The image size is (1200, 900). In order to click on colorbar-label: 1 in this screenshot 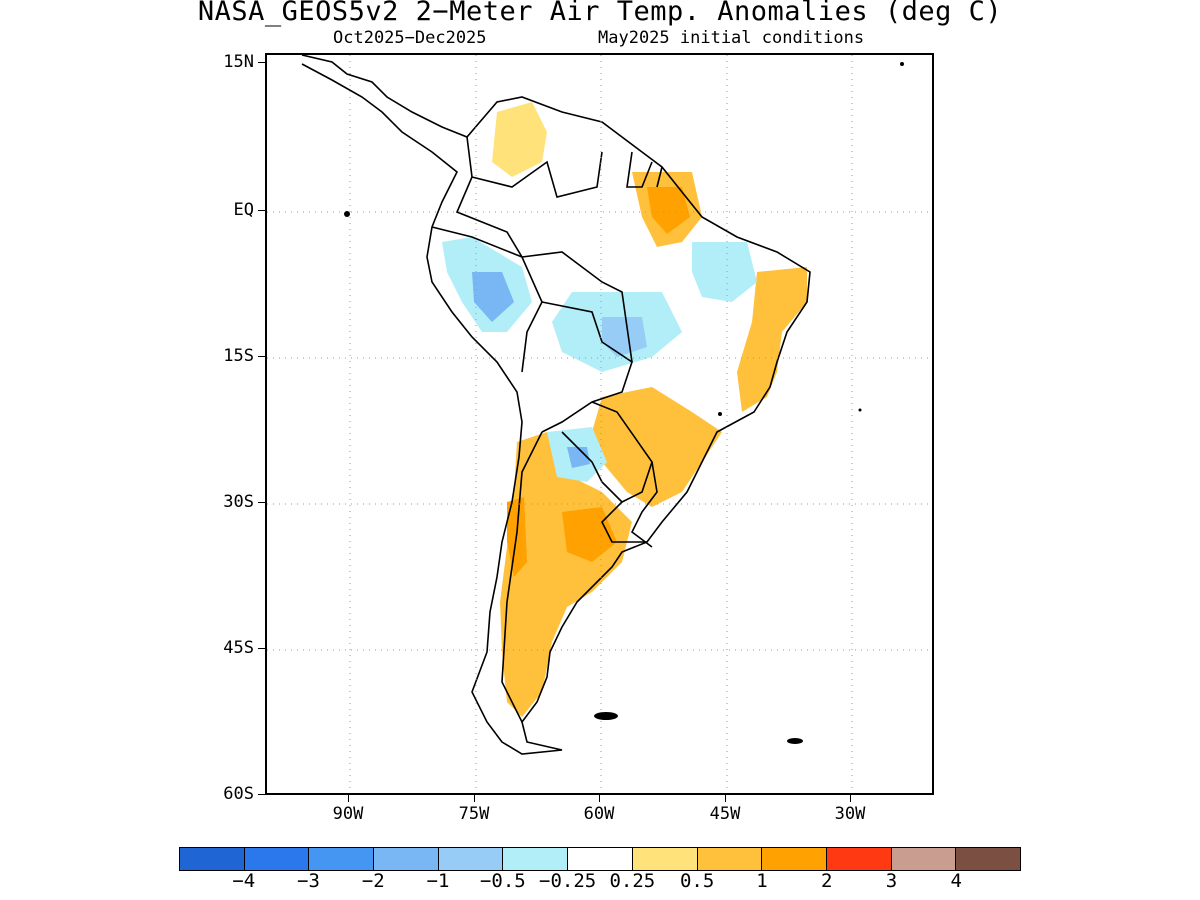, I will do `click(762, 881)`.